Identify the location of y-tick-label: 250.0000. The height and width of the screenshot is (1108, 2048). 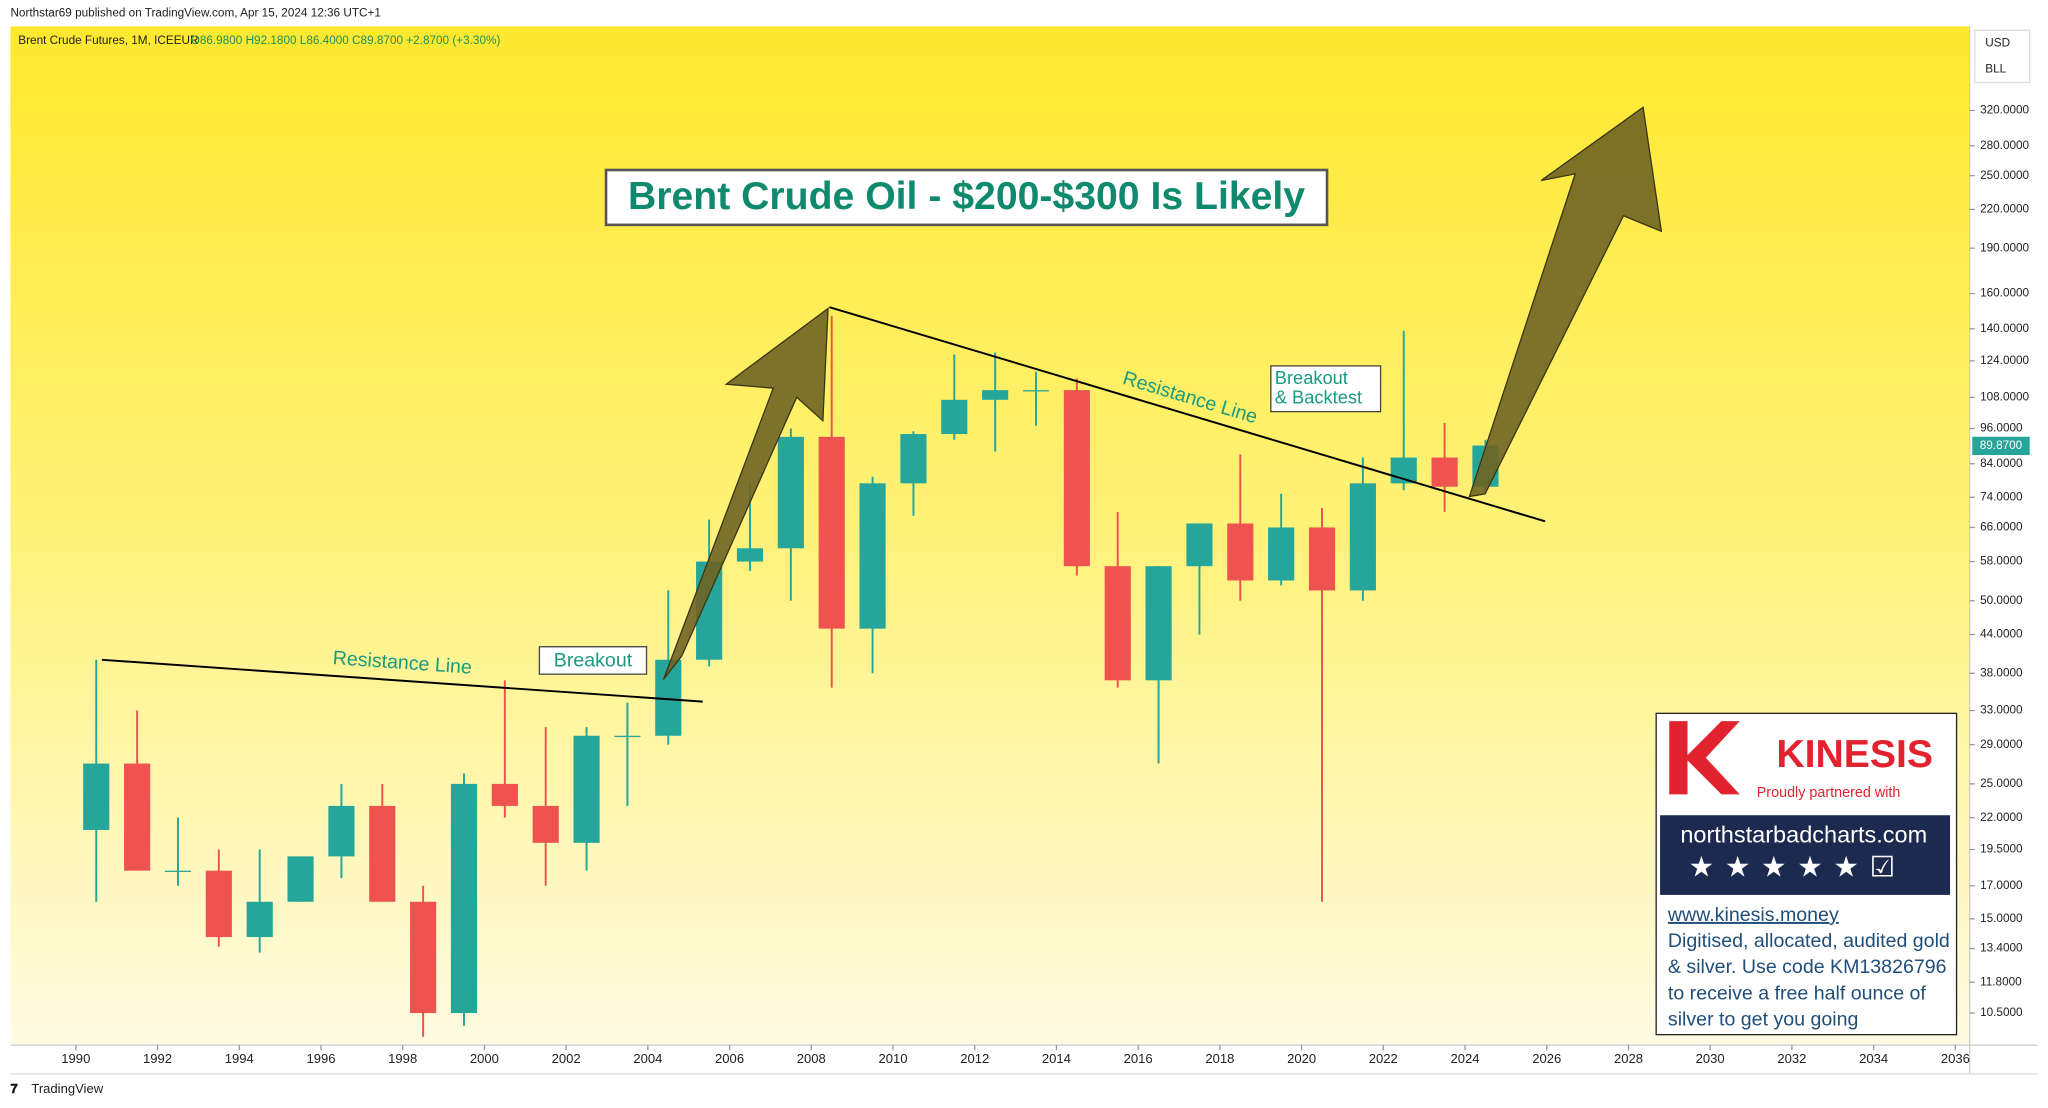
(2004, 175).